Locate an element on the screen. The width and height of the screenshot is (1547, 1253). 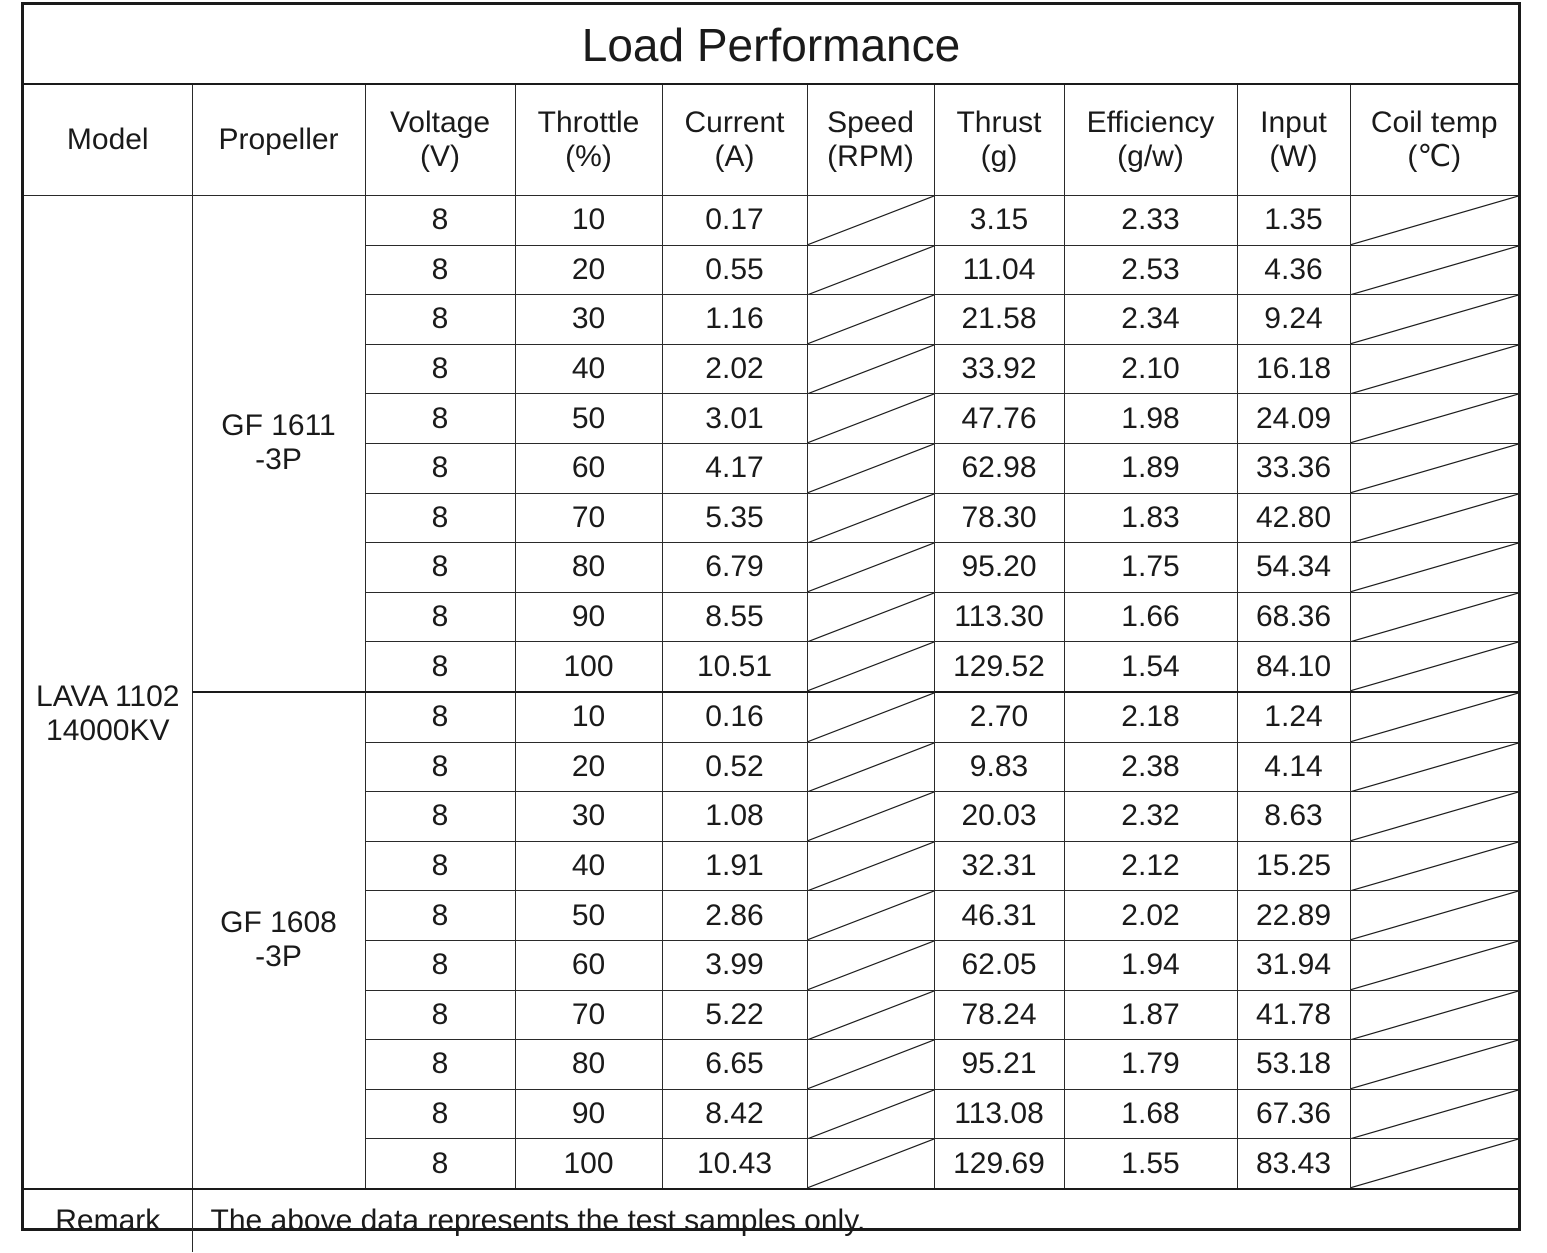
input-cell: 33.36 is located at coordinates (1293, 468).